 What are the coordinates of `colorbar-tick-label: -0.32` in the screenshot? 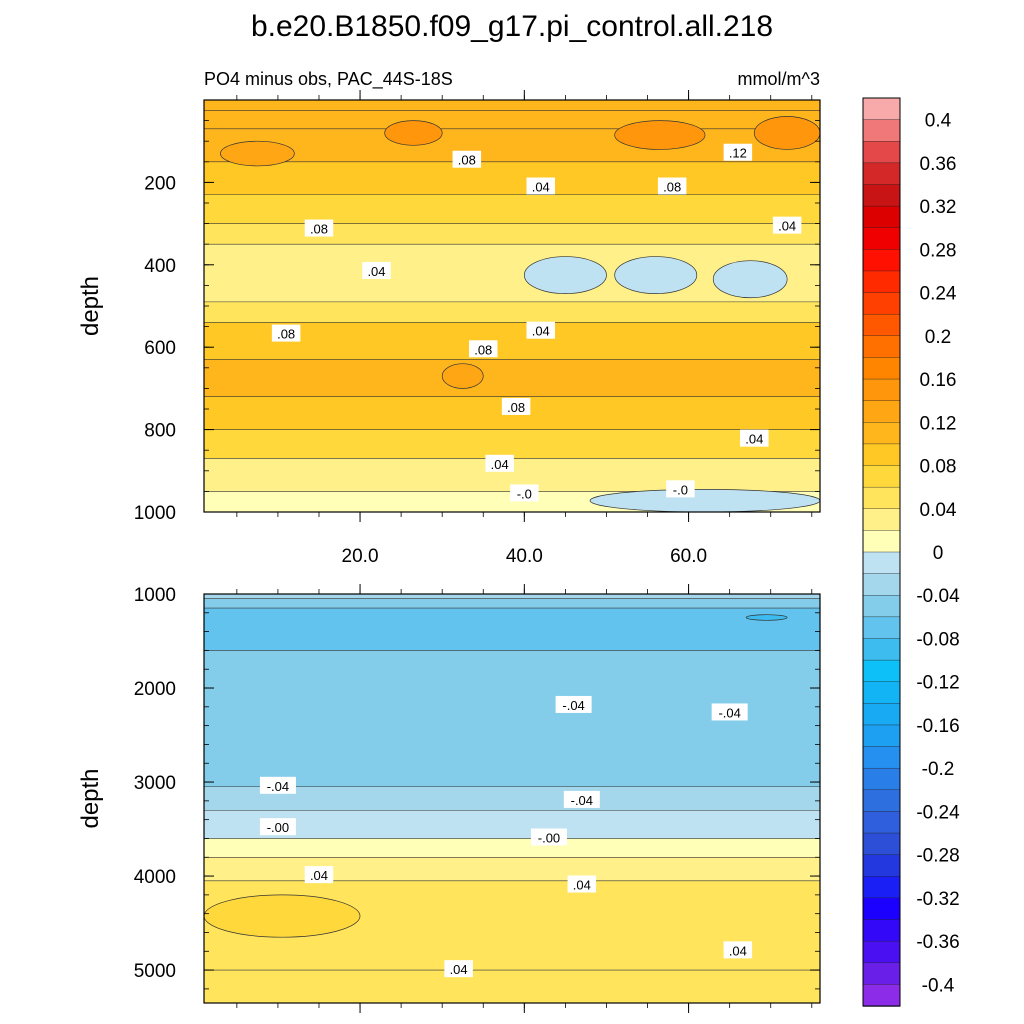 It's located at (937, 899).